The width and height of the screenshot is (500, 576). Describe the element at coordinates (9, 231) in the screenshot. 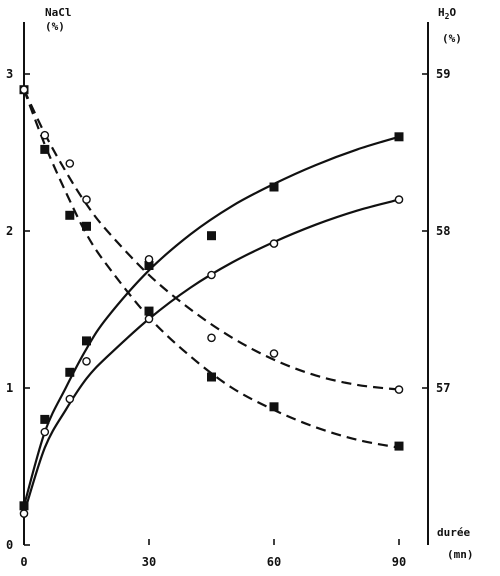

I see `left-tick-label-2: 2` at that location.